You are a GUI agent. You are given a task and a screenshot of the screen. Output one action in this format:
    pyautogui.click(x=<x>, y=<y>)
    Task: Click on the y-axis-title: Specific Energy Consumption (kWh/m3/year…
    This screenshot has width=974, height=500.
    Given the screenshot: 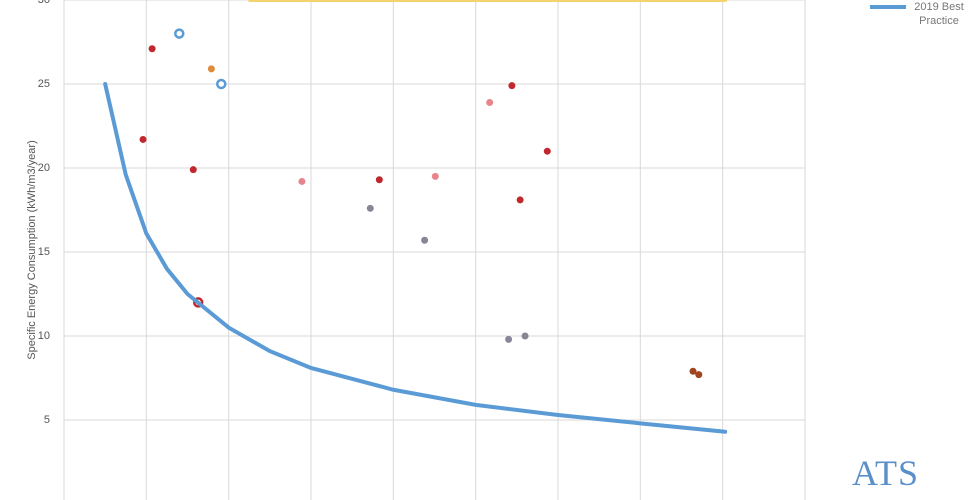 What is the action you would take?
    pyautogui.click(x=32, y=249)
    